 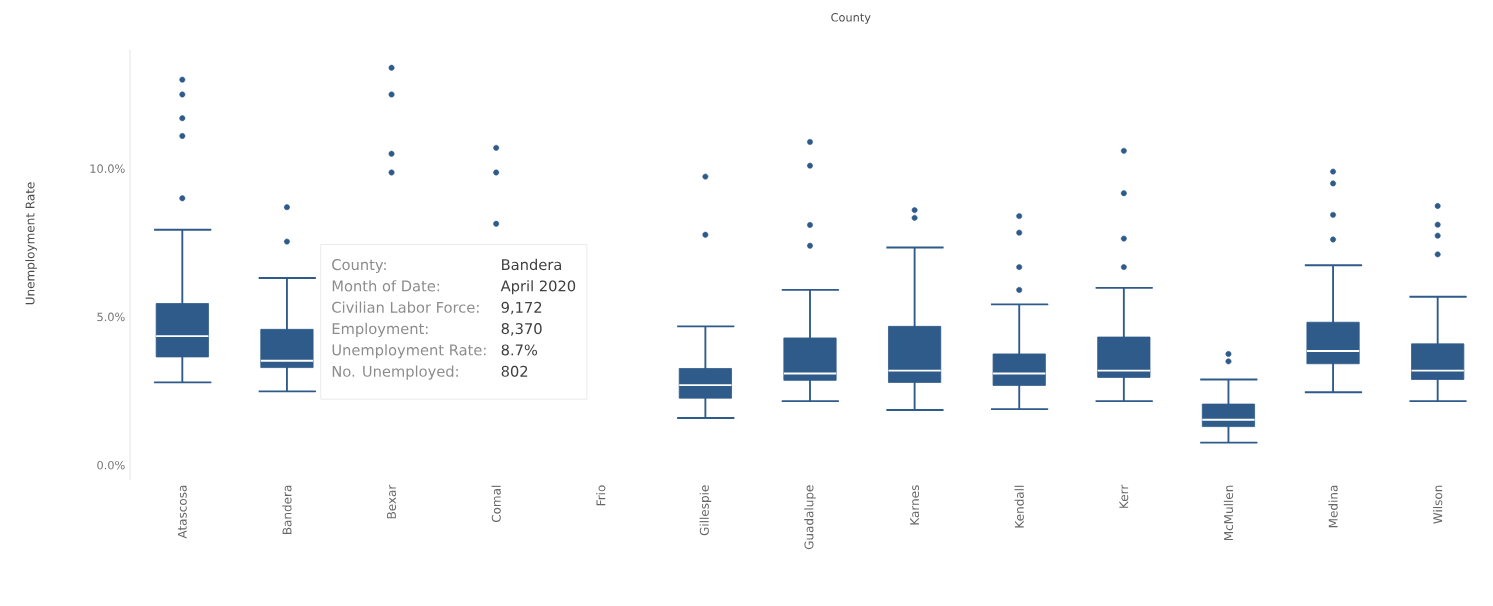 What do you see at coordinates (531, 264) in the screenshot?
I see `annotation: Bandera` at bounding box center [531, 264].